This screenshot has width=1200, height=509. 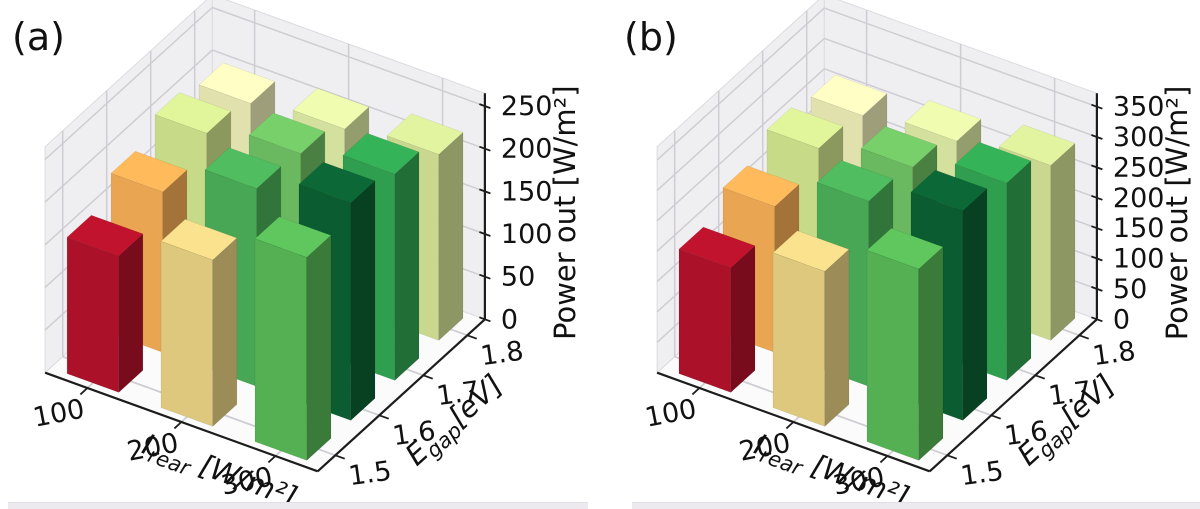 I want to click on figure-margin-strip-right, so click(x=916, y=505).